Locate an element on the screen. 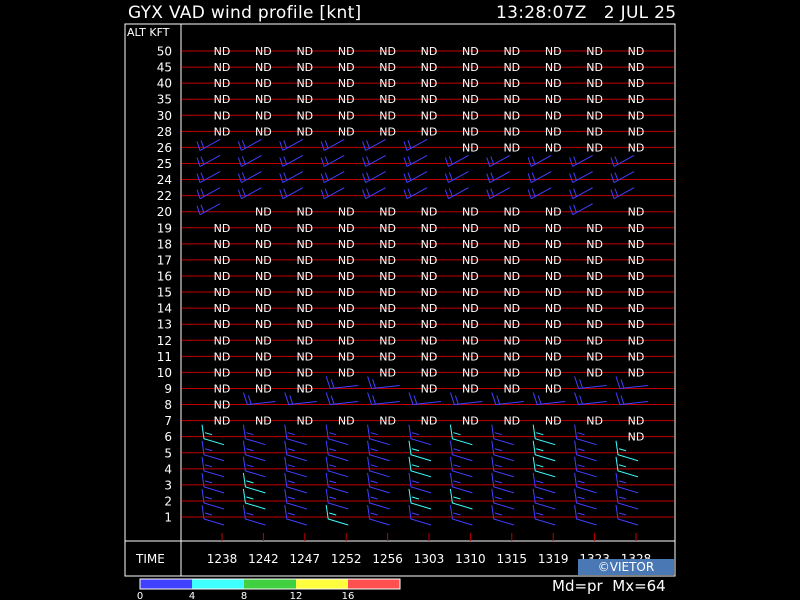 The width and height of the screenshot is (800, 600). altitude-label-3: 3 is located at coordinates (168, 485).